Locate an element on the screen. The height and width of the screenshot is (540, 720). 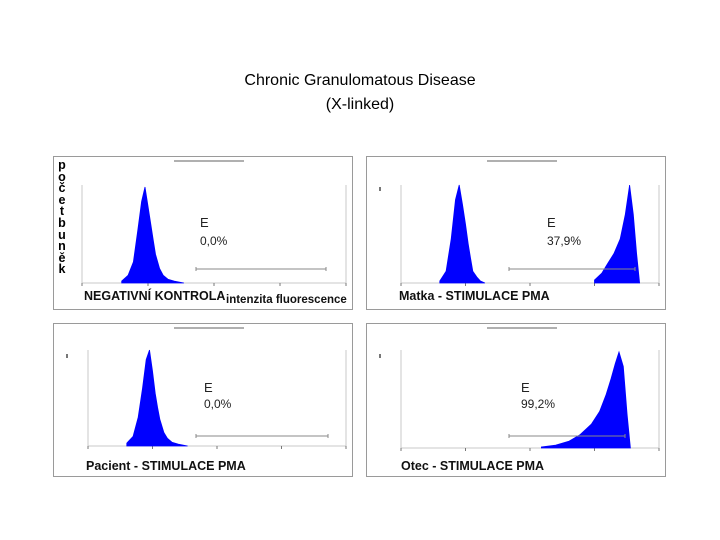
histogram-panel-pacient: E 0,0% Pacient - STIMULACE PMA is located at coordinates (203, 400).